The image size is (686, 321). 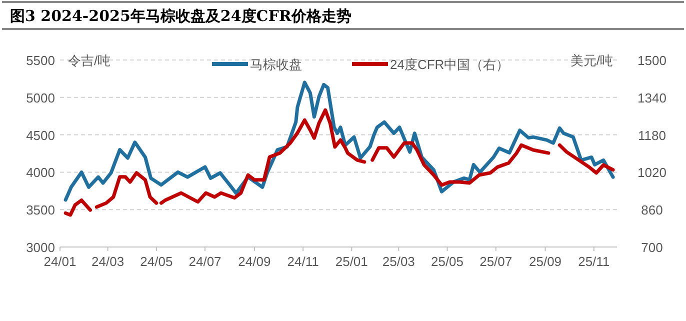 I want to click on x-tick-label: 25/05, so click(x=447, y=261).